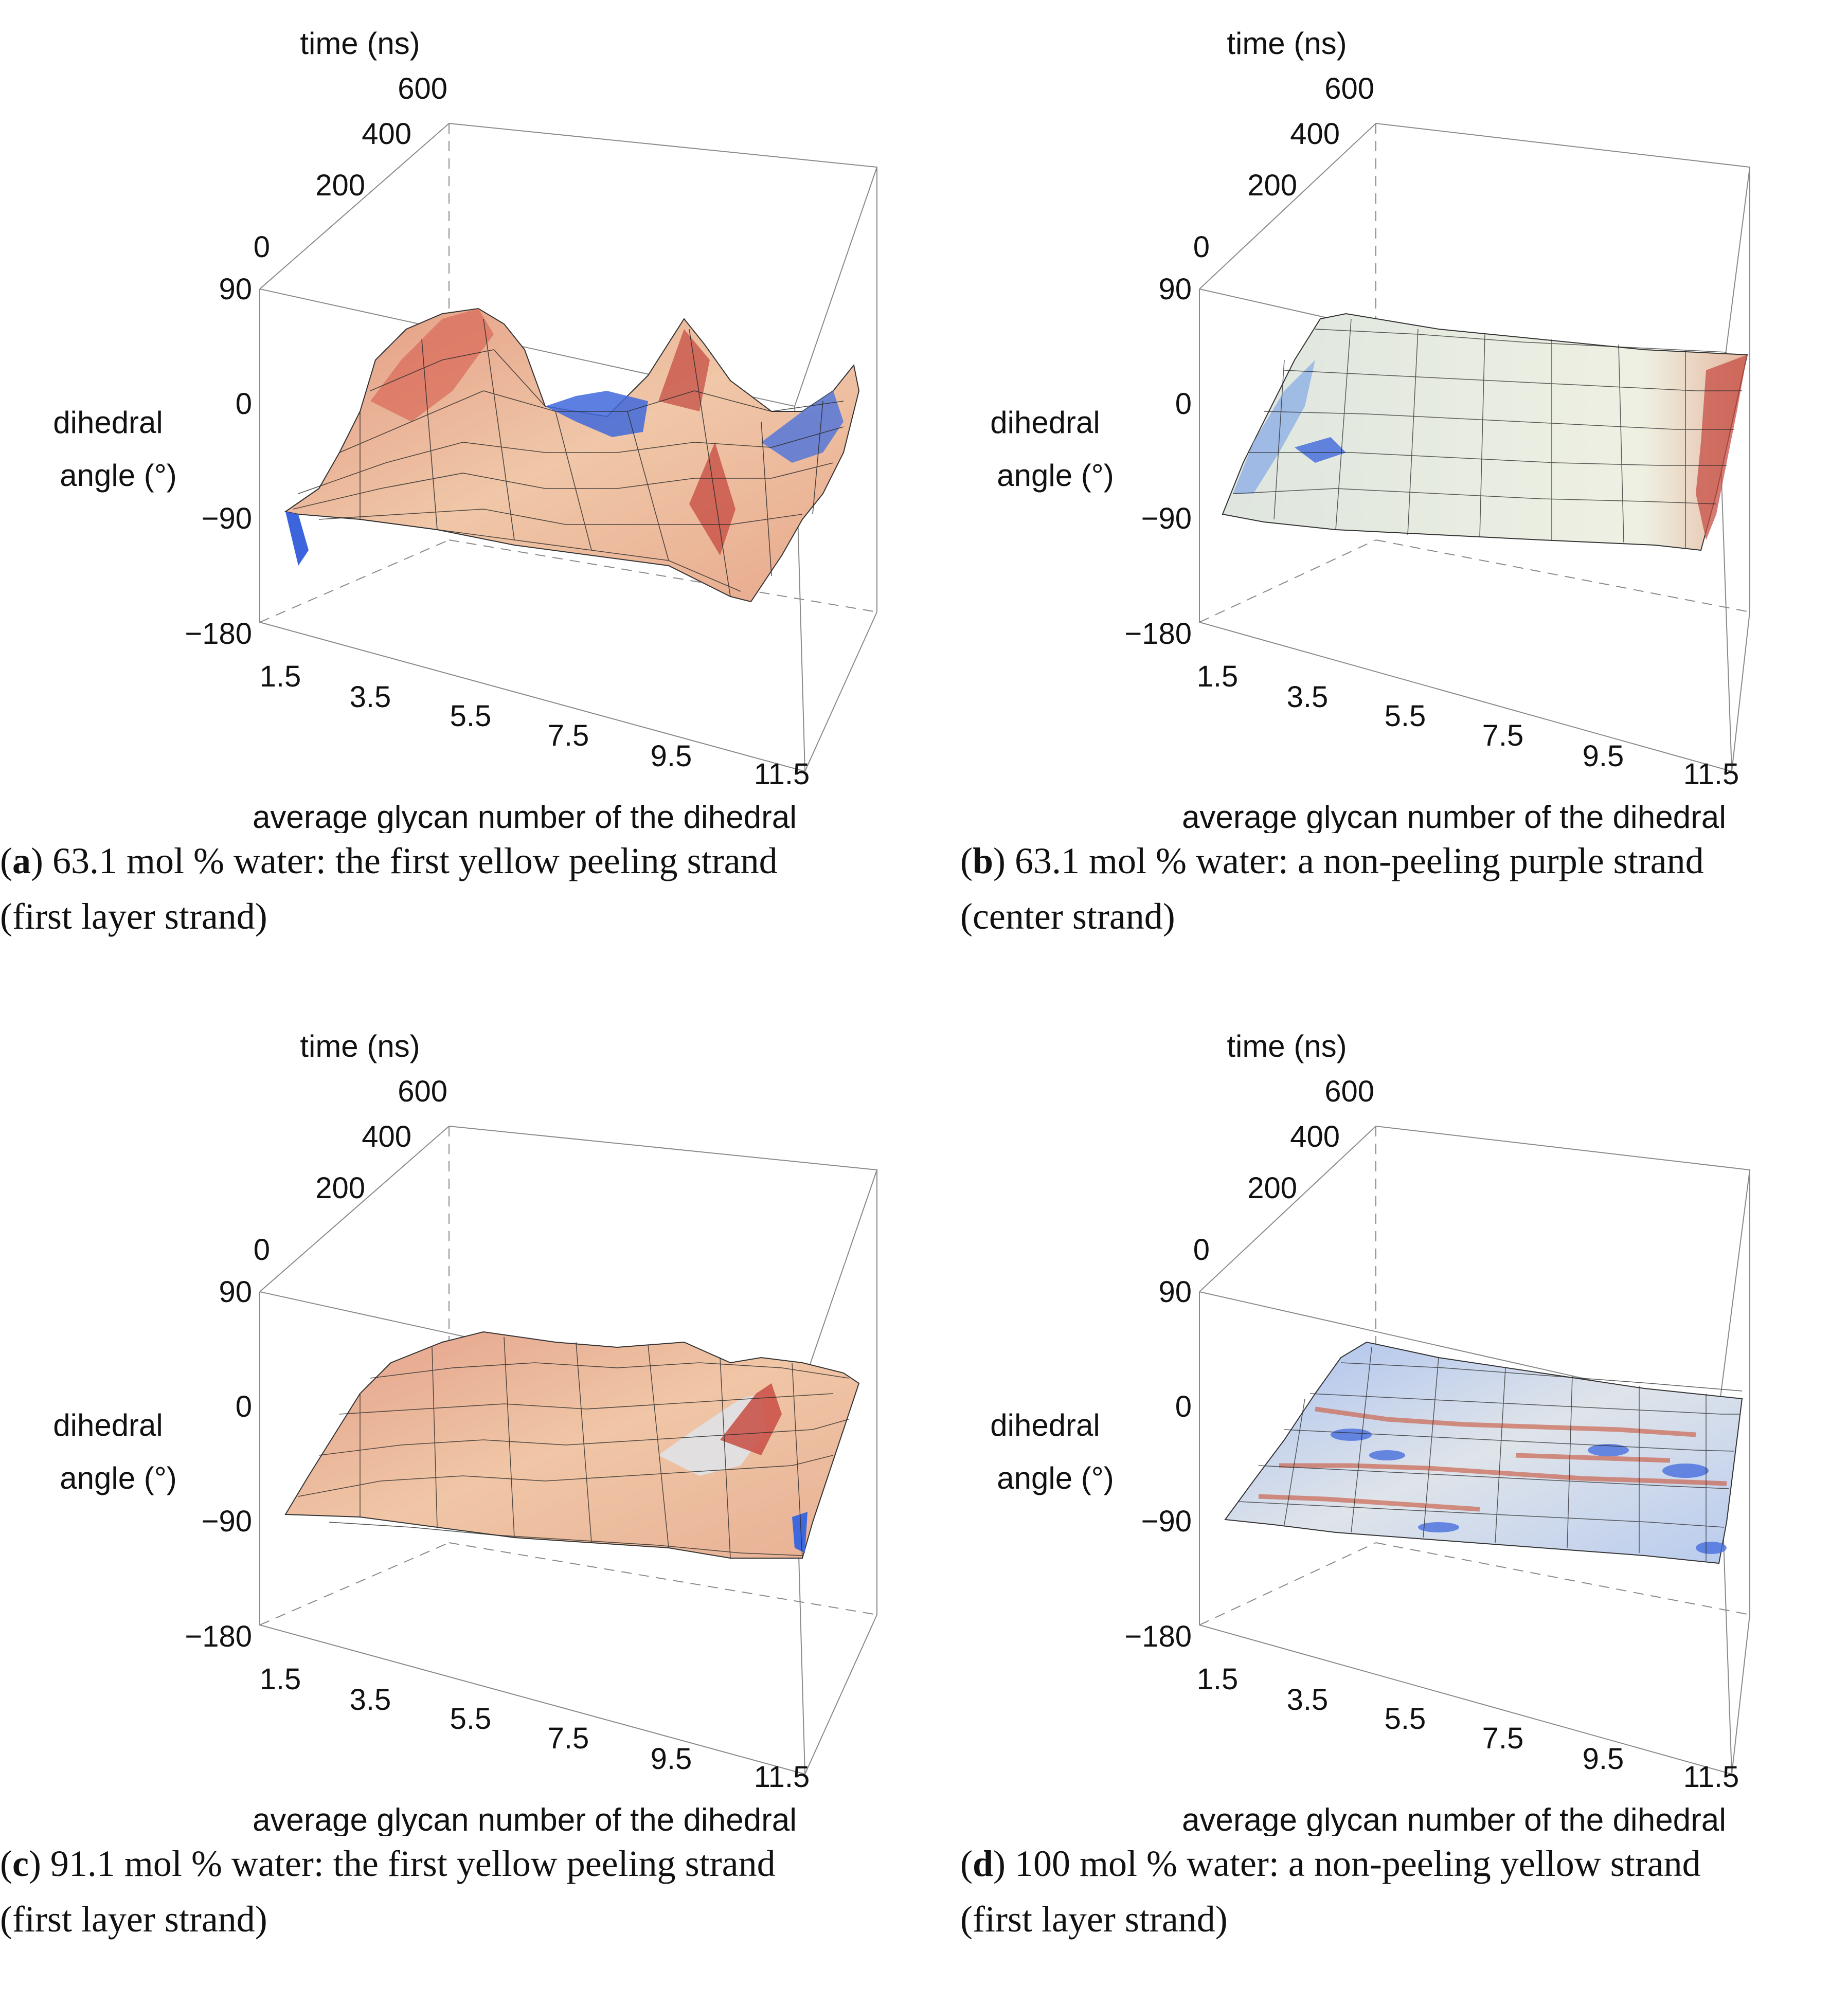 Image resolution: width=1848 pixels, height=2005 pixels. What do you see at coordinates (262, 247) in the screenshot?
I see `y-tick-label-a-0: 0` at bounding box center [262, 247].